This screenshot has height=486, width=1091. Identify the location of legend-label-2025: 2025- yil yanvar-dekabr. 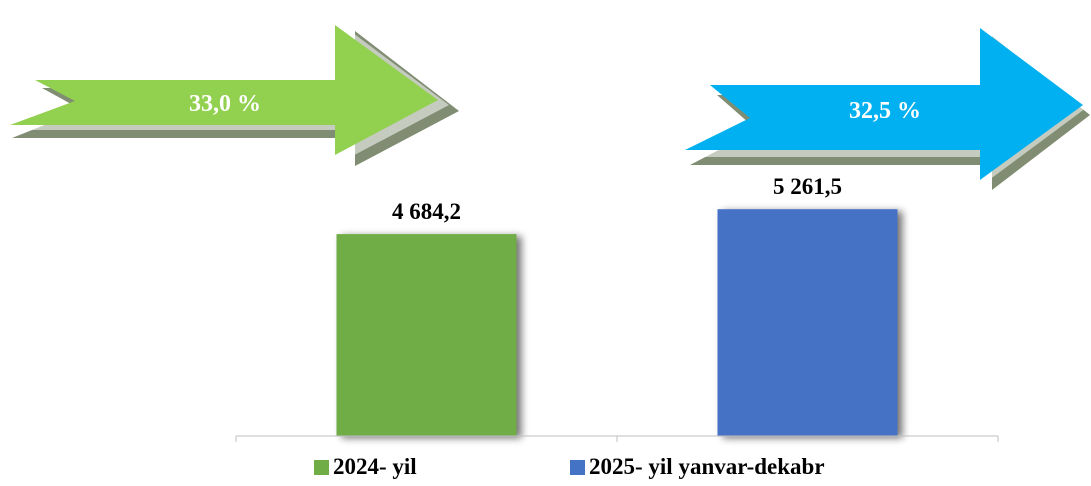
(707, 466).